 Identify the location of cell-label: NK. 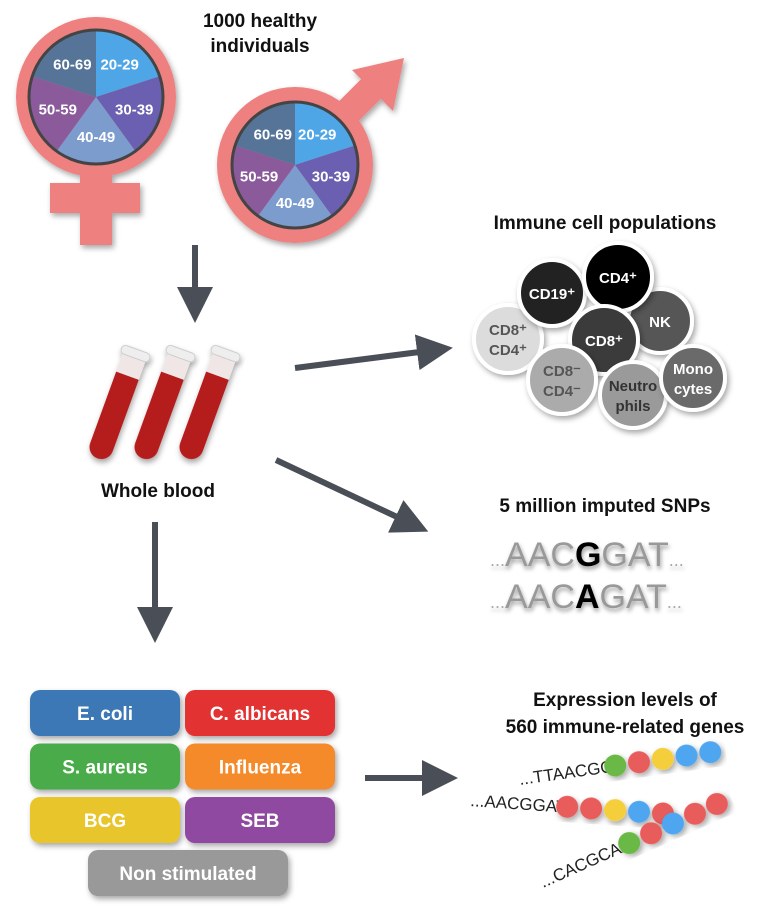
(660, 322).